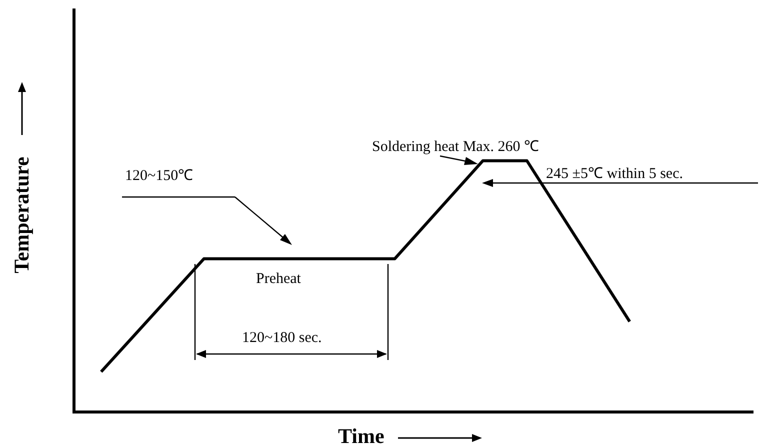  Describe the element at coordinates (456, 147) in the screenshot. I see `text: Soldering heat Max. 260 ℃` at that location.